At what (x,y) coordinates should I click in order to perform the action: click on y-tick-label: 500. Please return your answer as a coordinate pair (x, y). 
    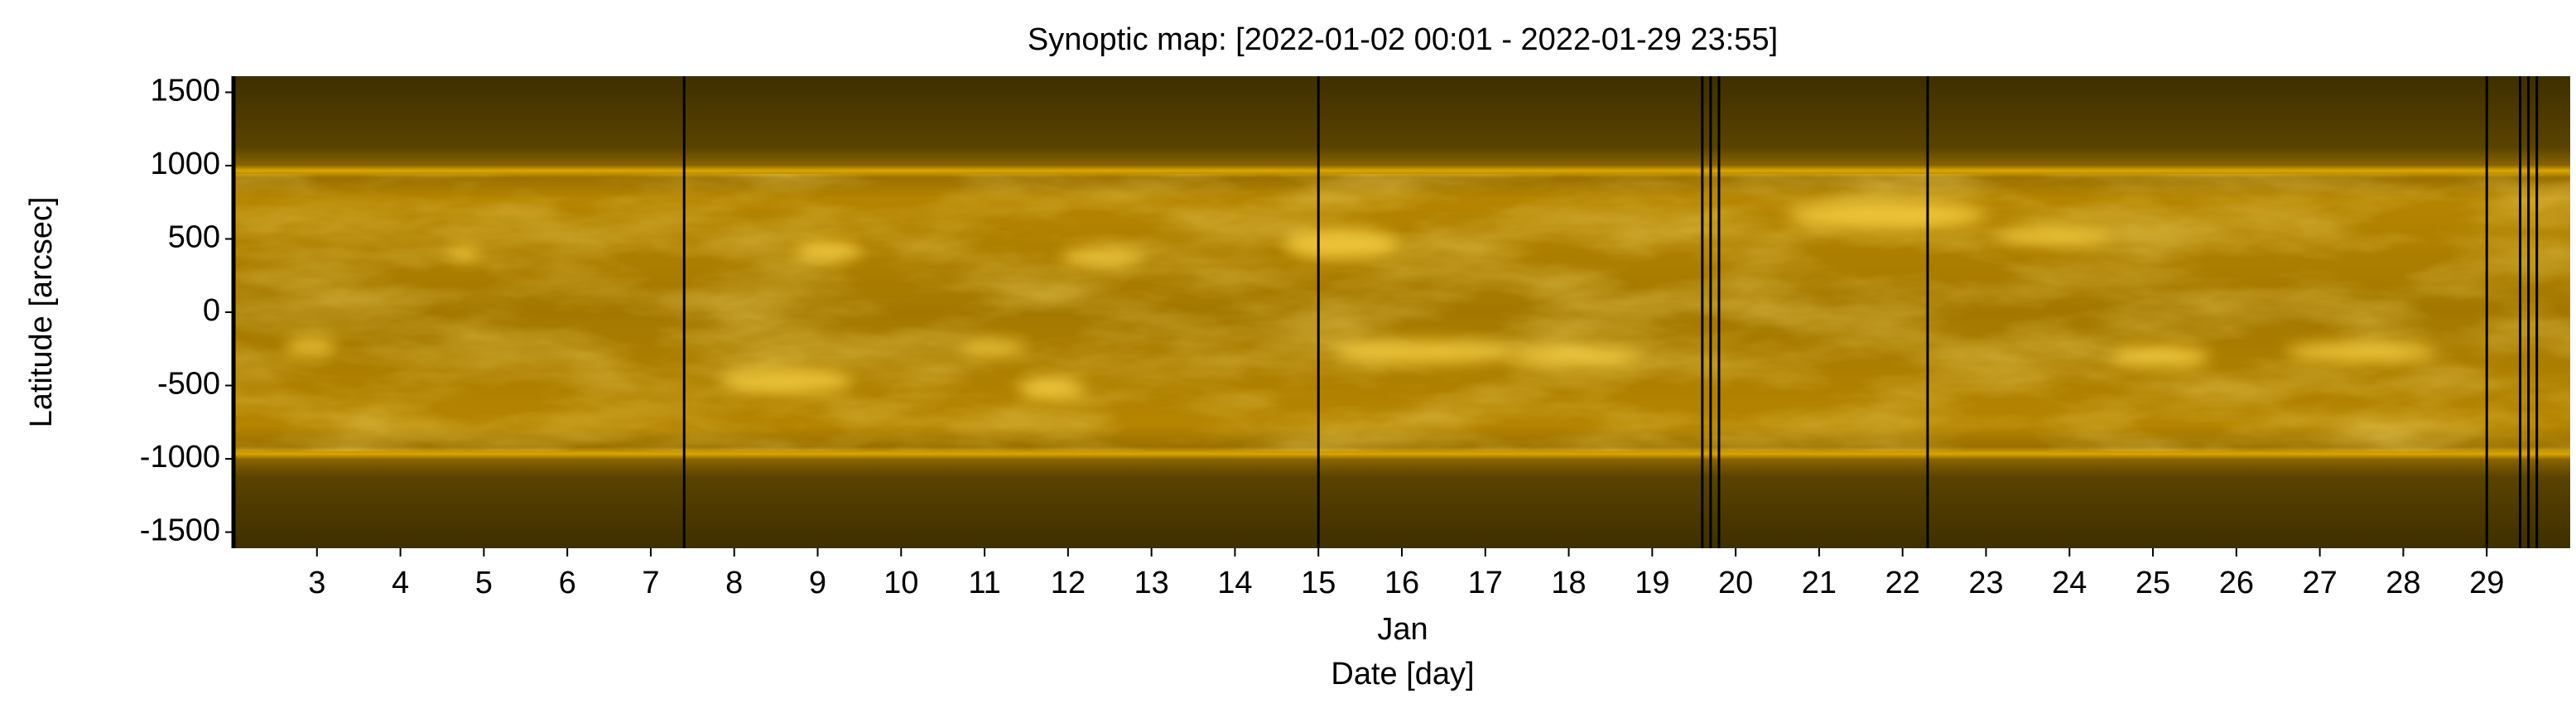
    Looking at the image, I should click on (194, 237).